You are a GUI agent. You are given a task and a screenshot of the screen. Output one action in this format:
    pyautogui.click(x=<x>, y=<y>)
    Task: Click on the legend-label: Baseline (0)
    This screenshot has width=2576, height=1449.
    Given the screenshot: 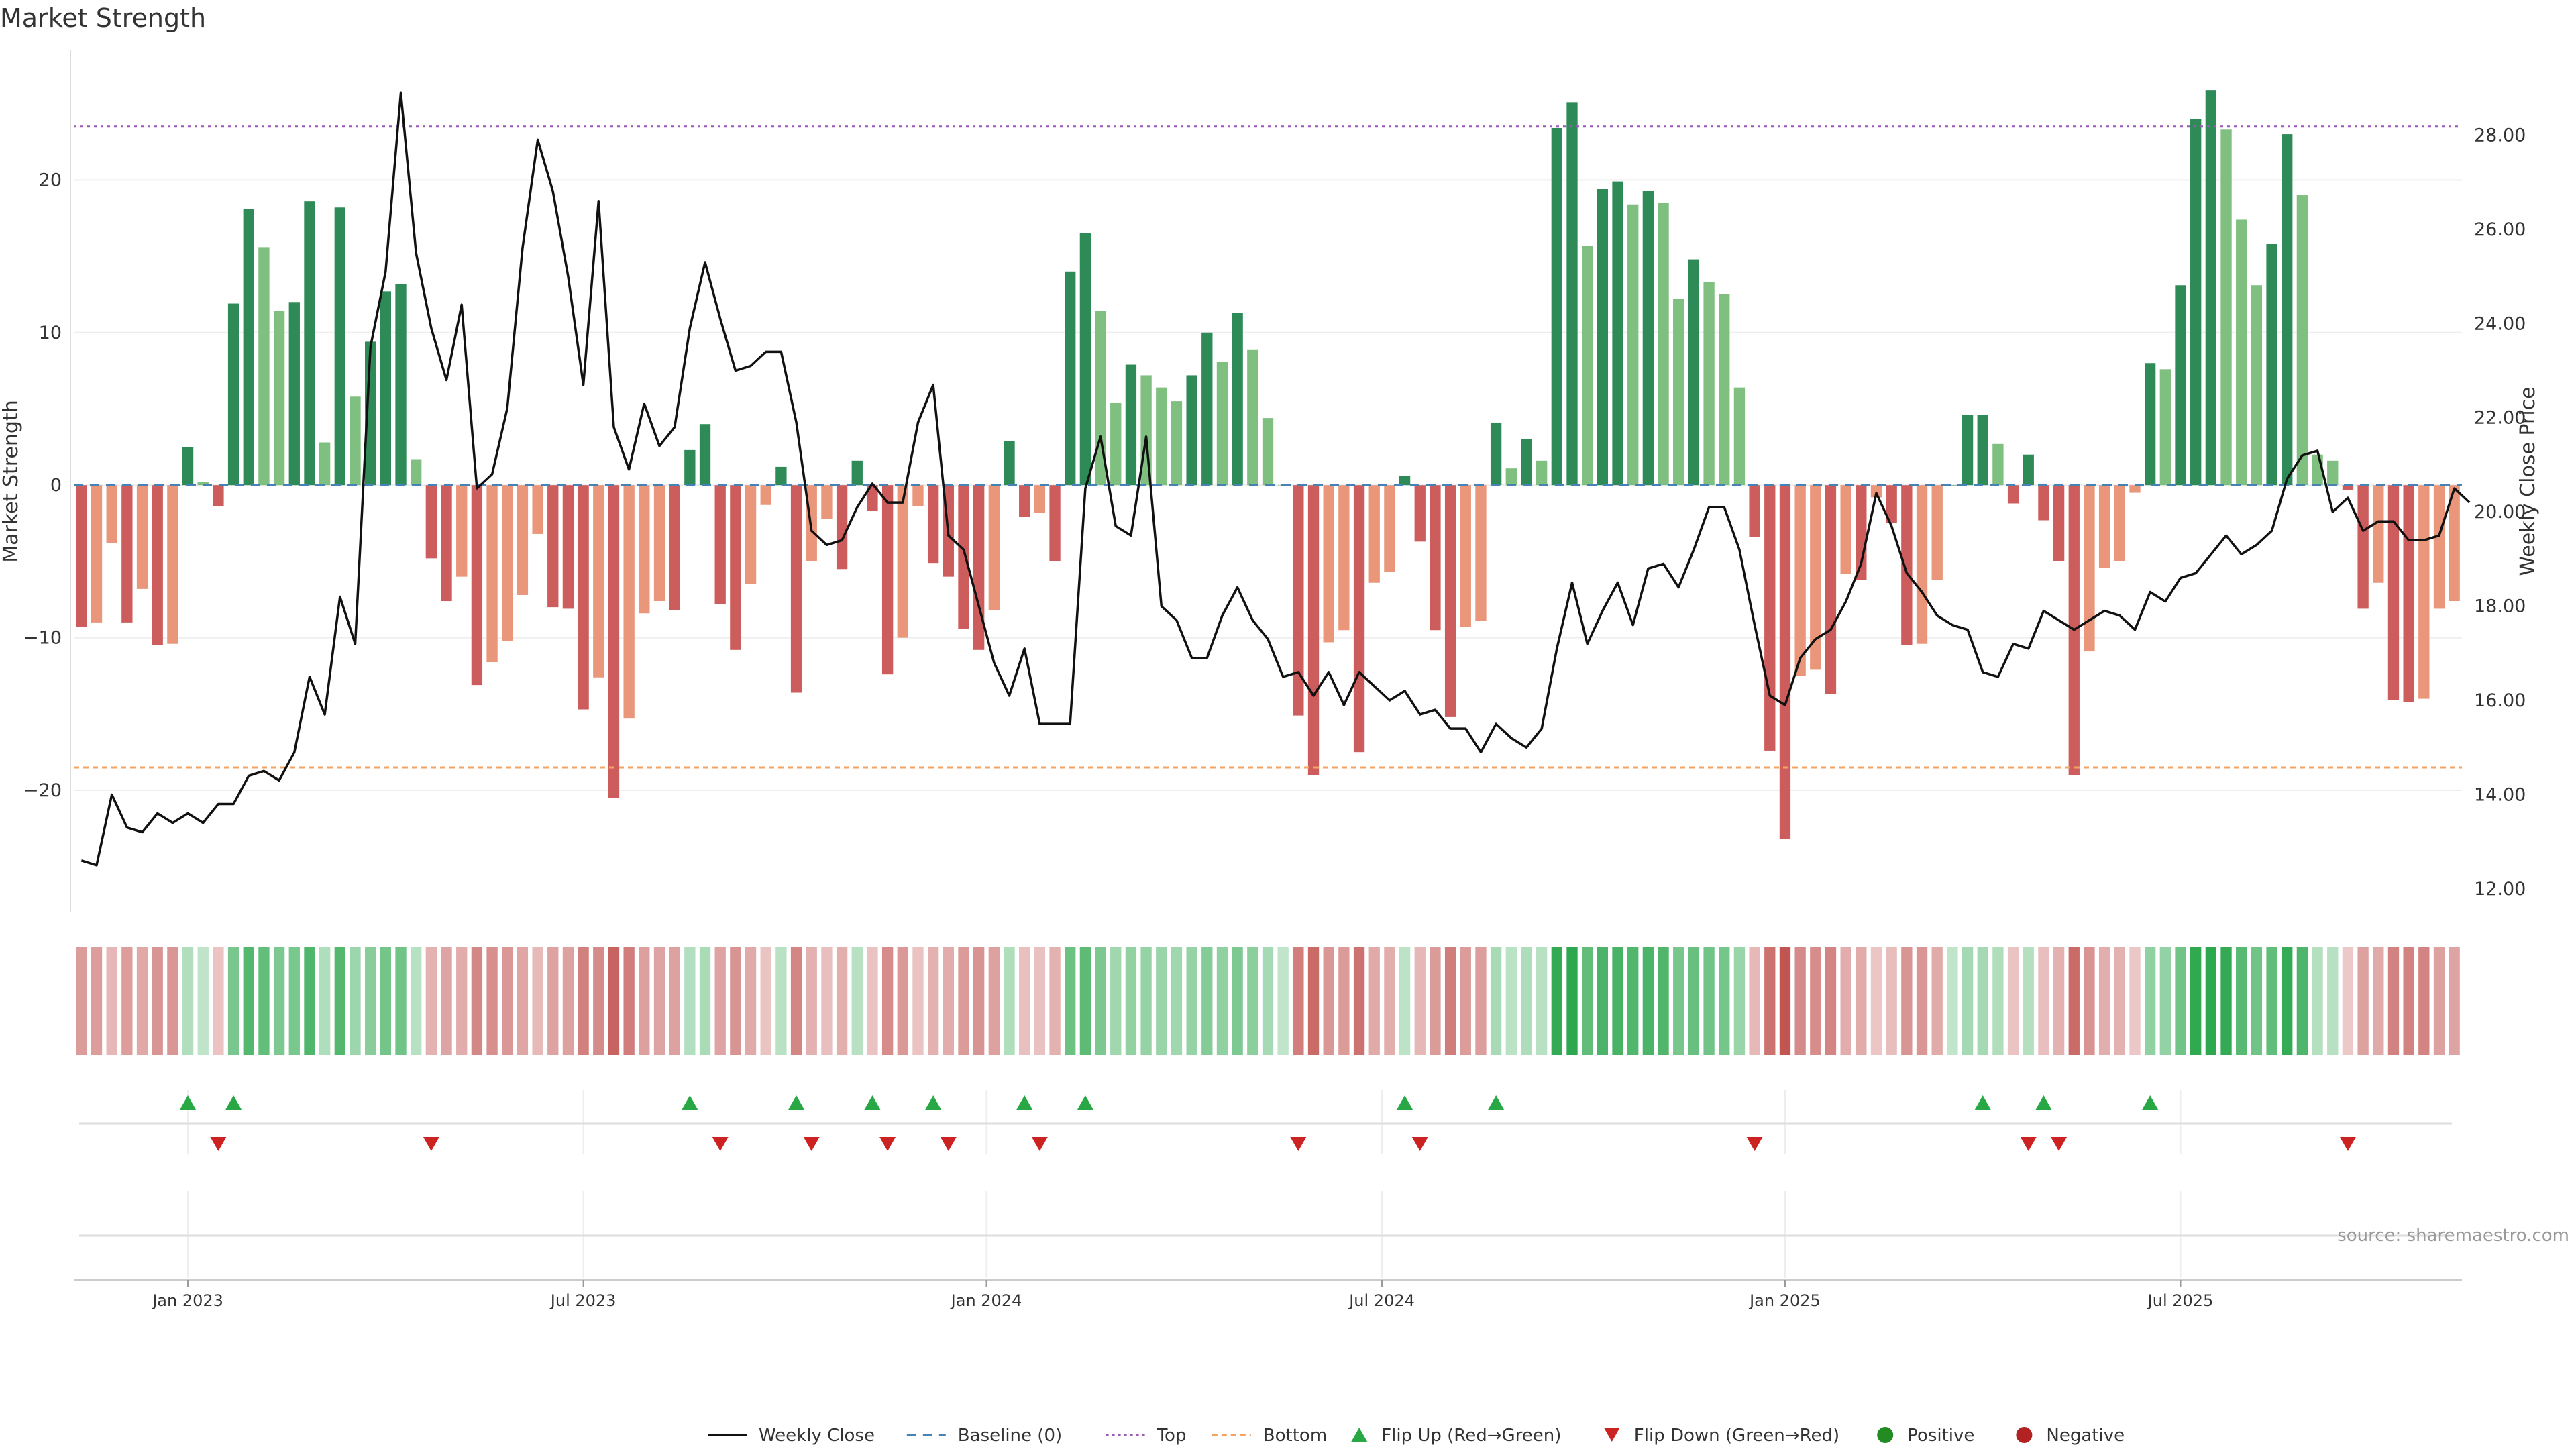 What is the action you would take?
    pyautogui.click(x=1010, y=1436)
    